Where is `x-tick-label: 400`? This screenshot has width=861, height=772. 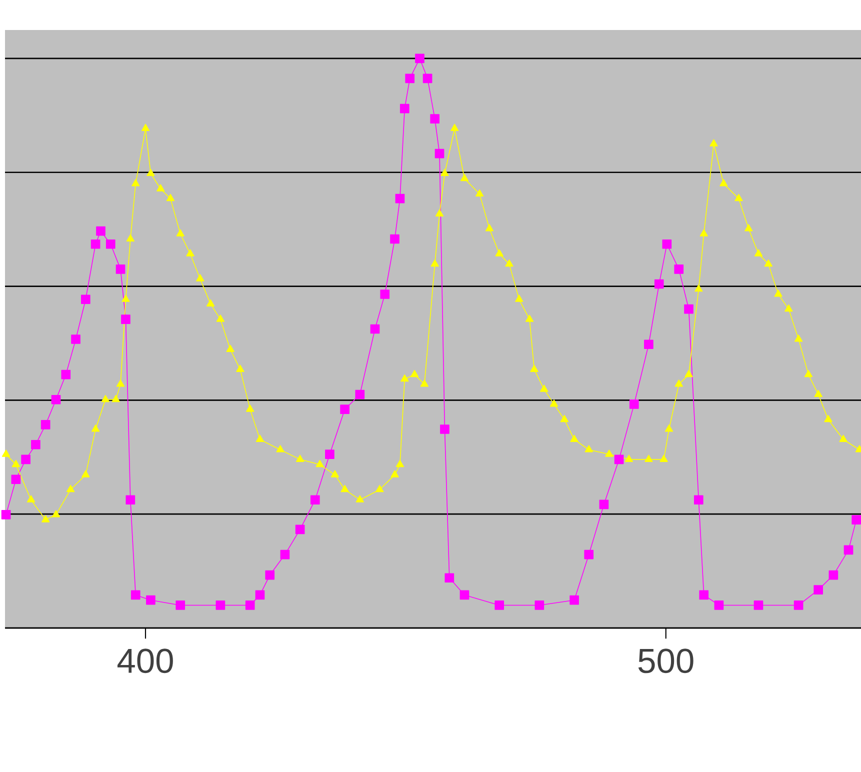
x-tick-label: 400 is located at coordinates (145, 661).